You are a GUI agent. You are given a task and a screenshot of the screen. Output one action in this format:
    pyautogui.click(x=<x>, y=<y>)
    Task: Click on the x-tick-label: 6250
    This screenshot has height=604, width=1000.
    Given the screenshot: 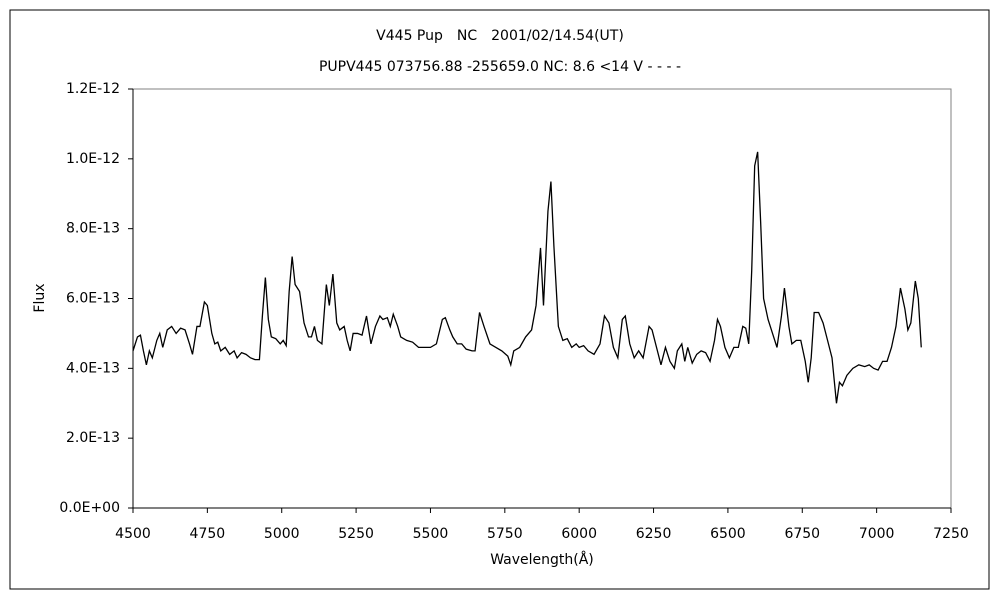 What is the action you would take?
    pyautogui.click(x=654, y=534)
    